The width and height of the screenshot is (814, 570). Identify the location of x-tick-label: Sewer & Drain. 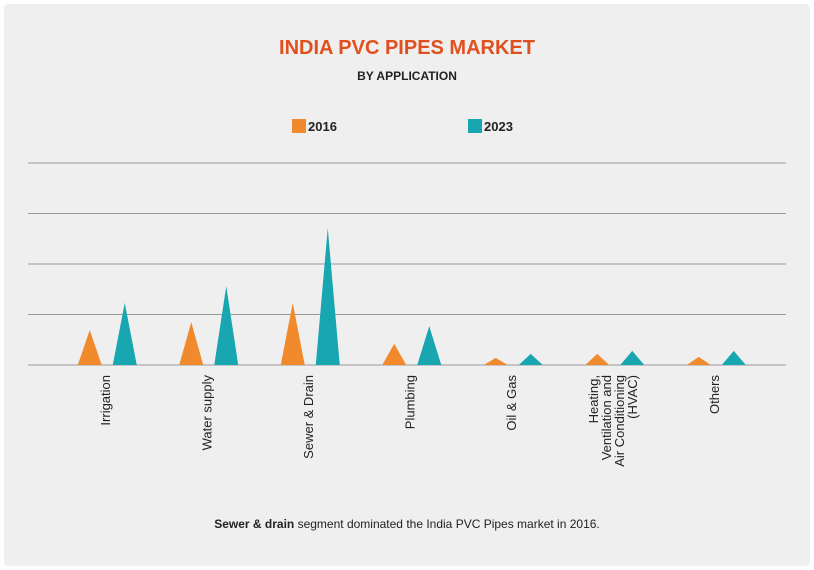
(308, 417).